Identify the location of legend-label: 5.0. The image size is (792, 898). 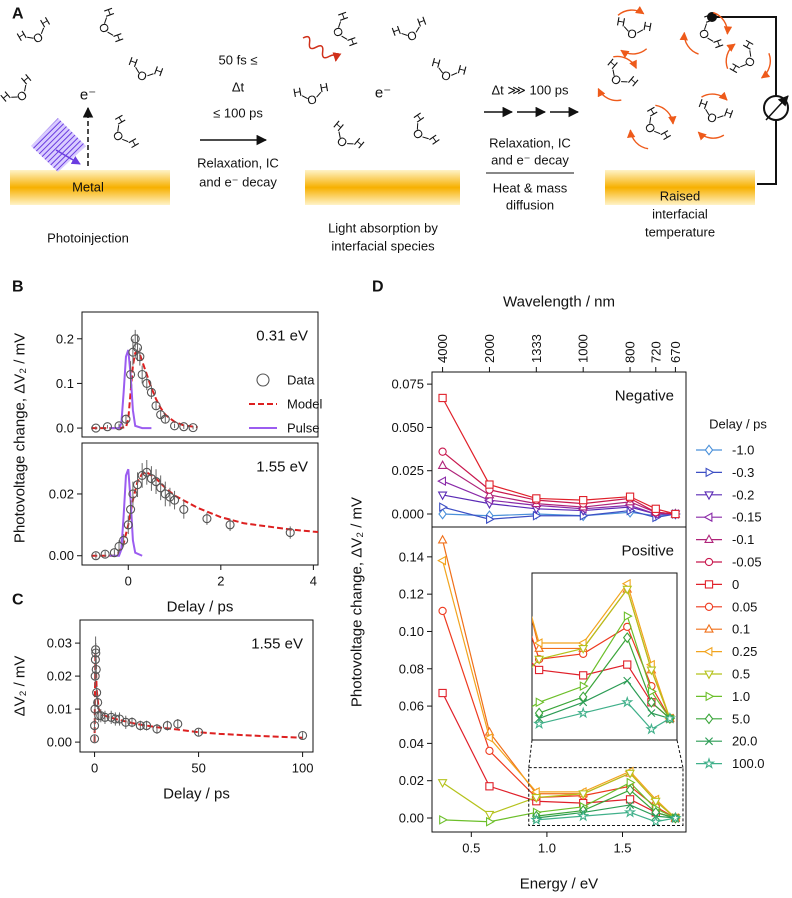
(741, 718).